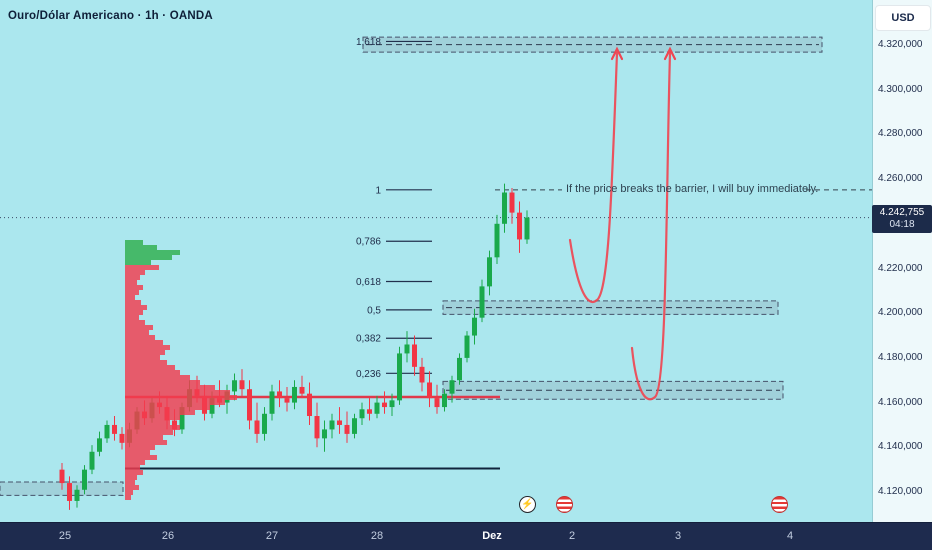 This screenshot has width=932, height=550. I want to click on time-scale: 25 26 27 28 Dez 2 3 4, so click(466, 536).